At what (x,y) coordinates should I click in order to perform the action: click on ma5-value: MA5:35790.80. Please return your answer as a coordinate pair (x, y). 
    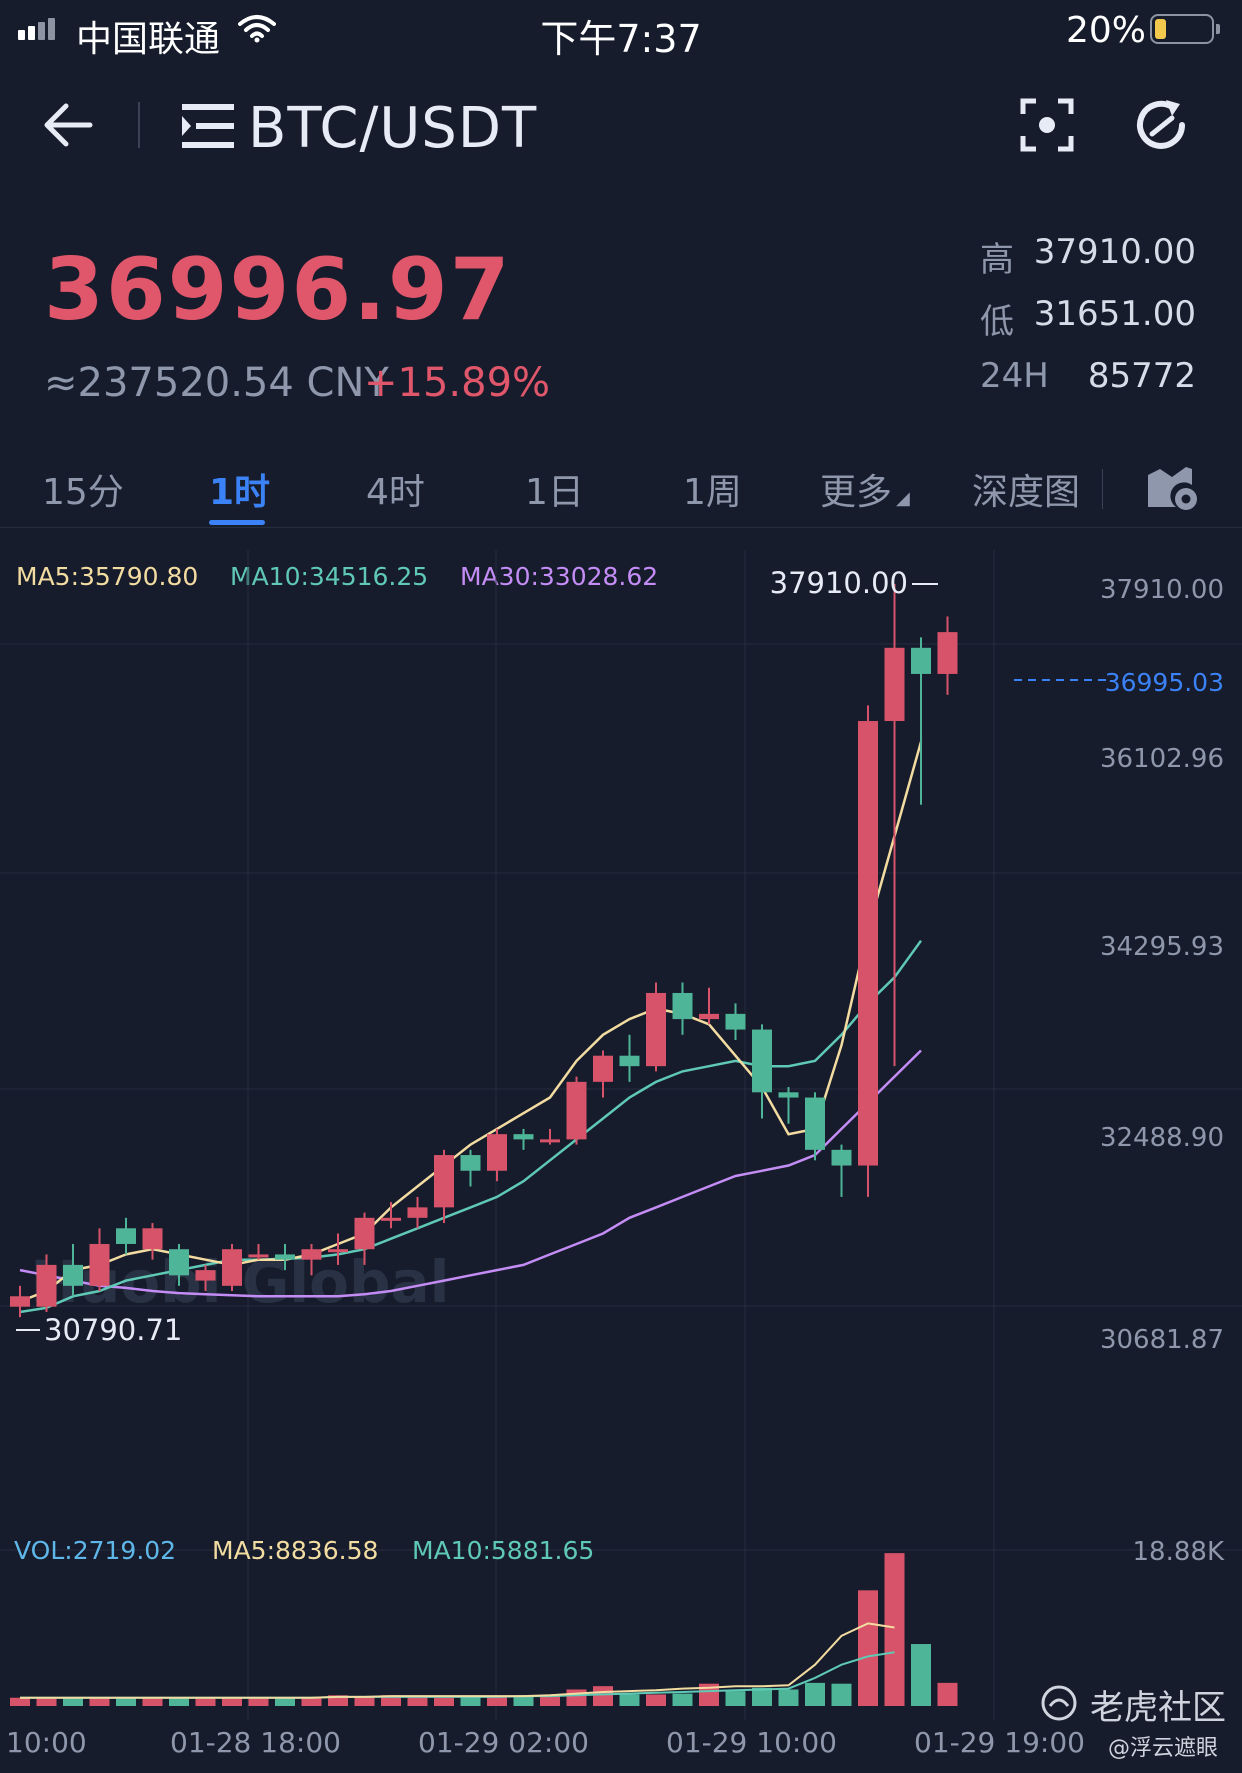
    Looking at the image, I should click on (107, 576).